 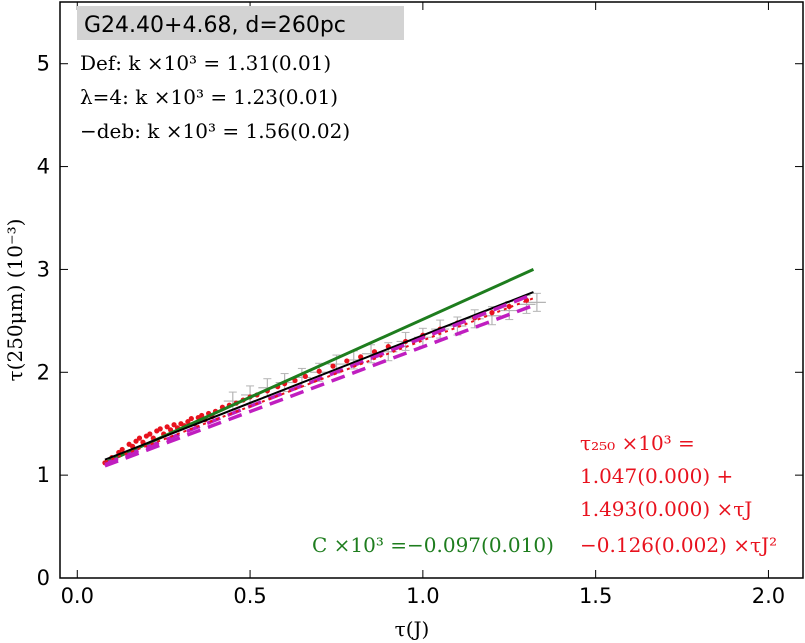 I want to click on poly-text-line2: 1.047(0.000) +, so click(x=656, y=476).